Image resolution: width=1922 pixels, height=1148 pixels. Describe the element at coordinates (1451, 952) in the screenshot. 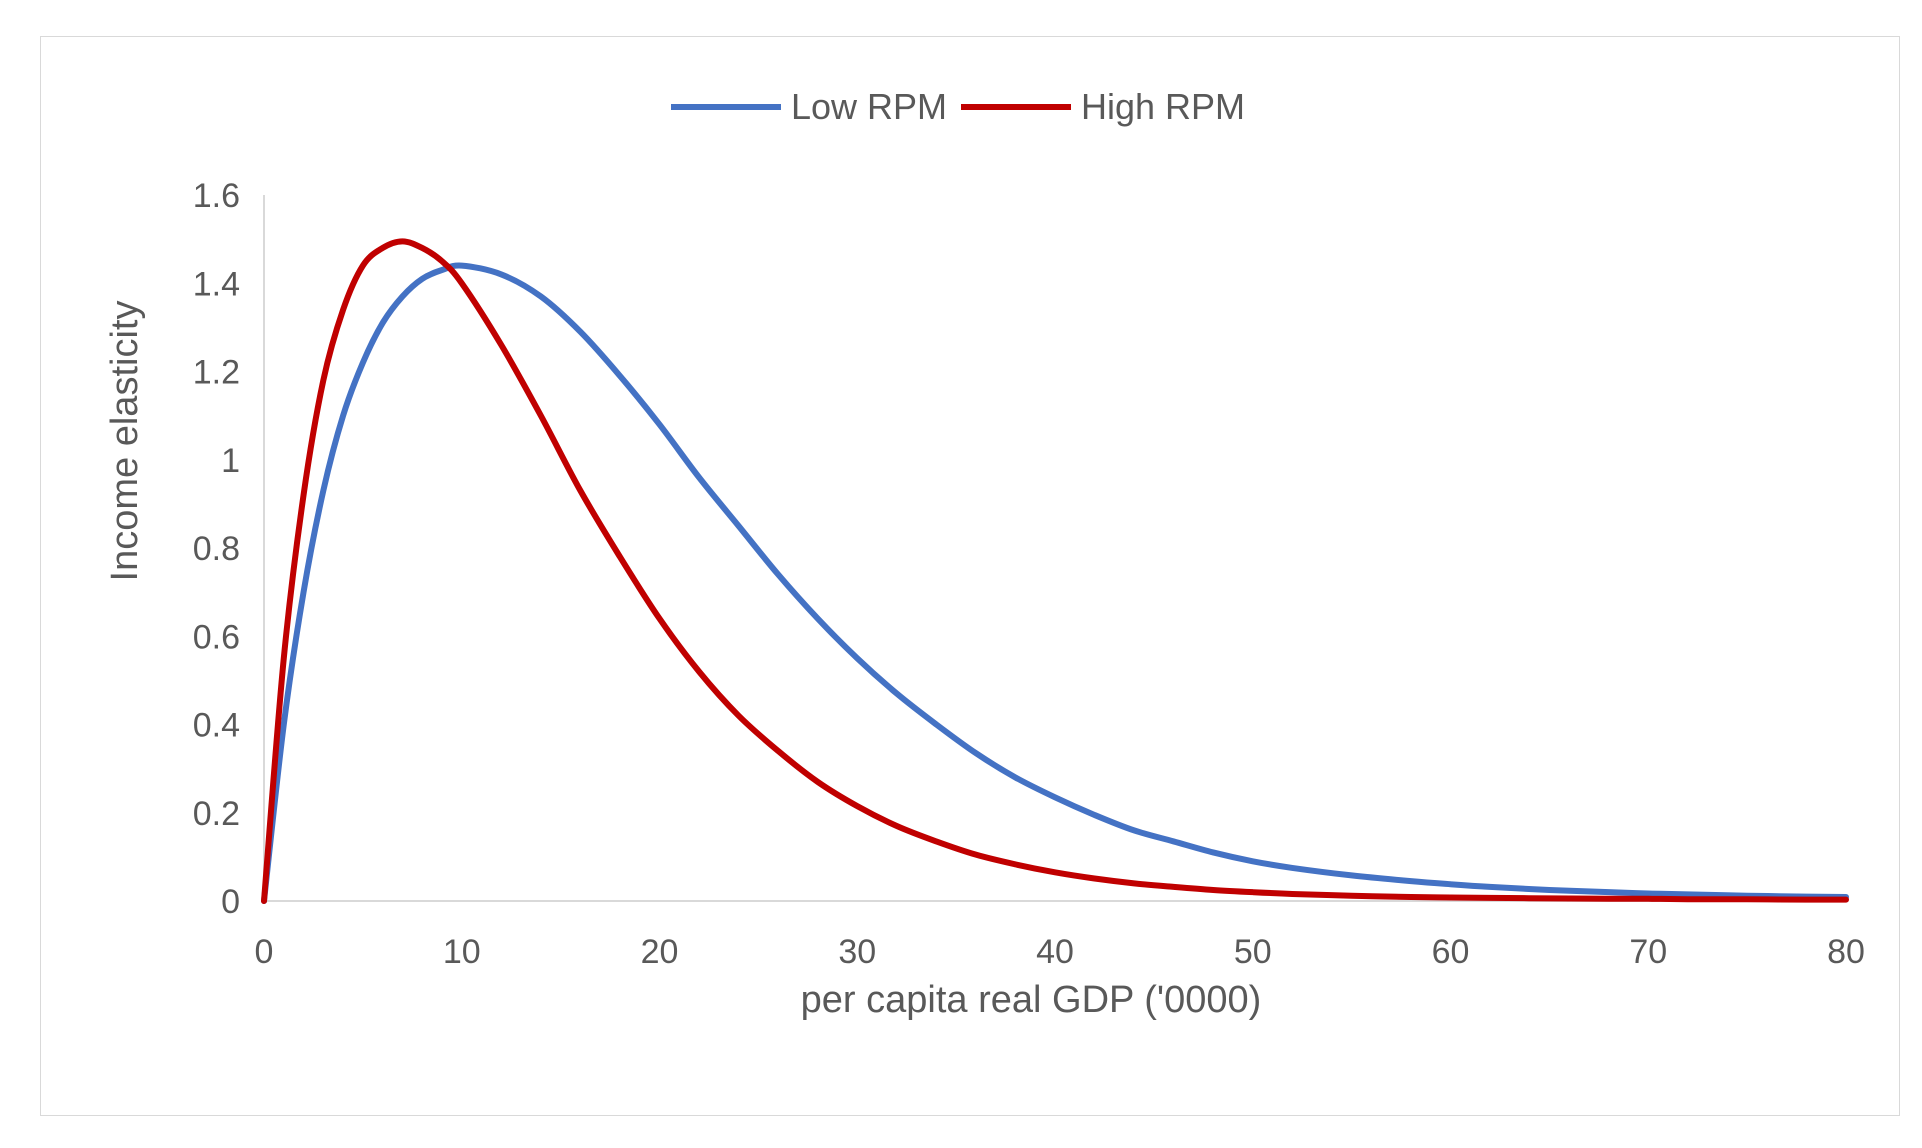

I see `x-tick-label: 60` at that location.